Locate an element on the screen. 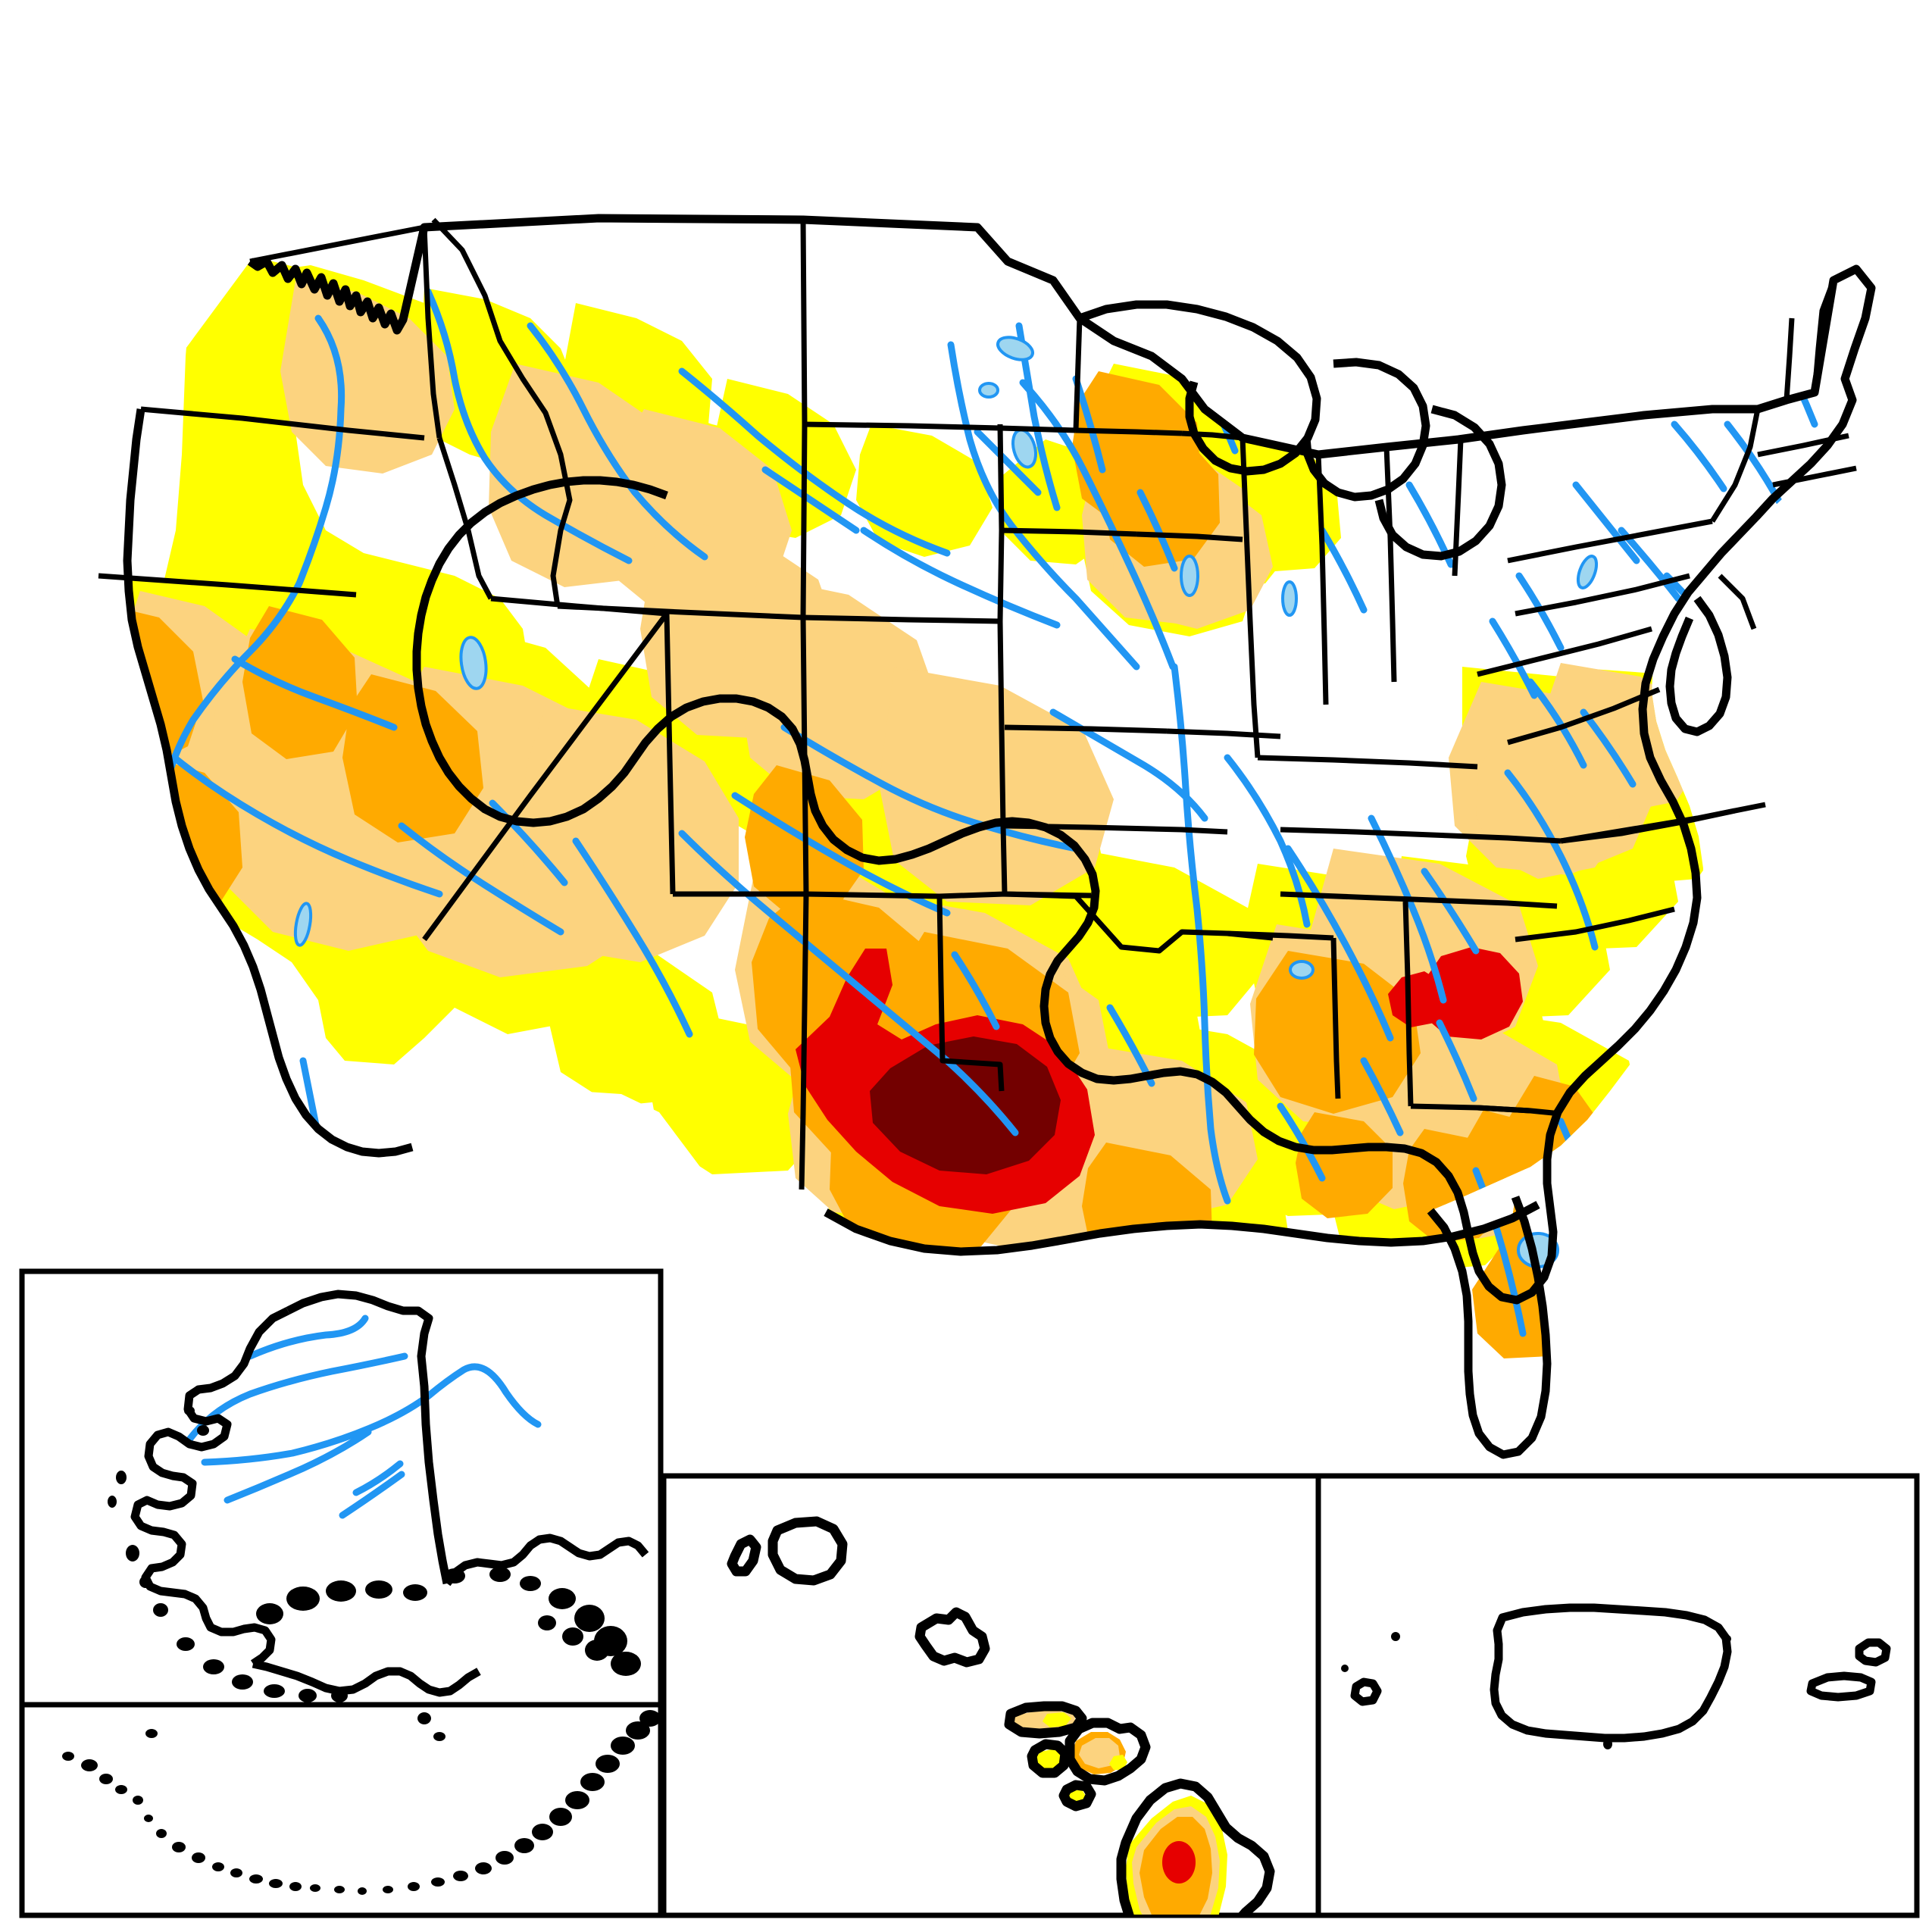 Image resolution: width=1932 pixels, height=1932 pixels. hawaii-drought-molokai is located at coordinates (1043, 1721).